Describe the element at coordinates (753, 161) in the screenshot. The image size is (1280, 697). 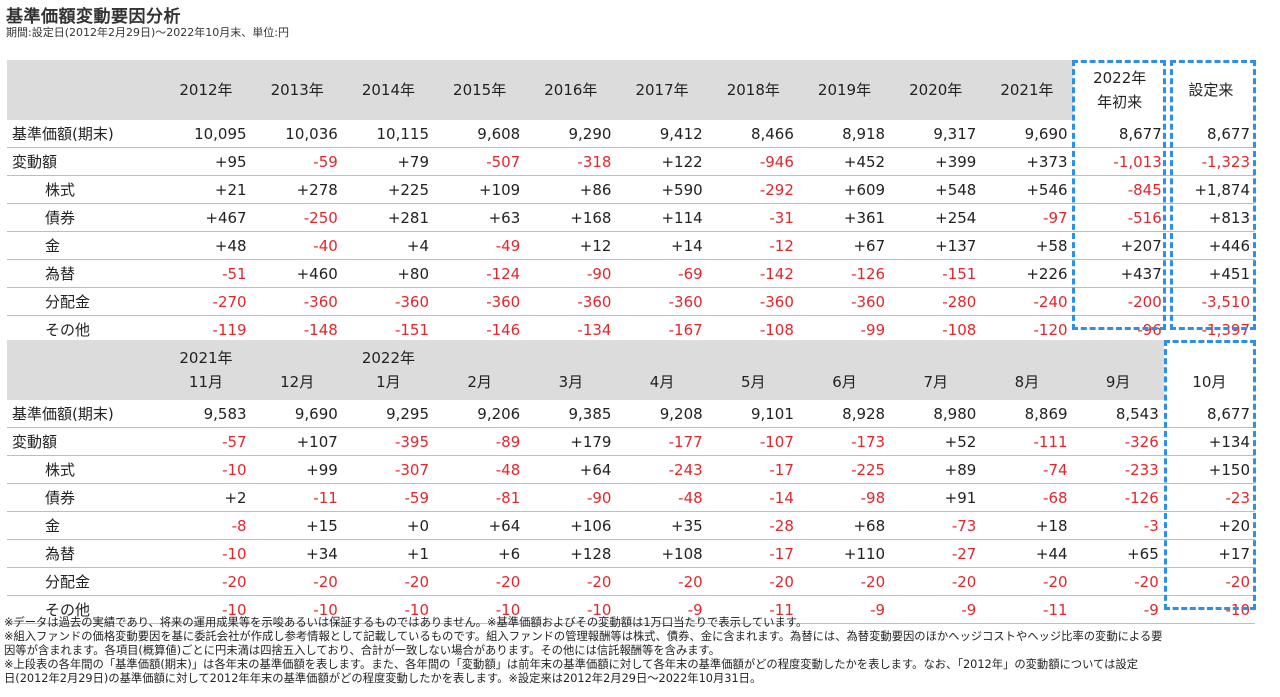
I see `annual-value-cell: -946` at that location.